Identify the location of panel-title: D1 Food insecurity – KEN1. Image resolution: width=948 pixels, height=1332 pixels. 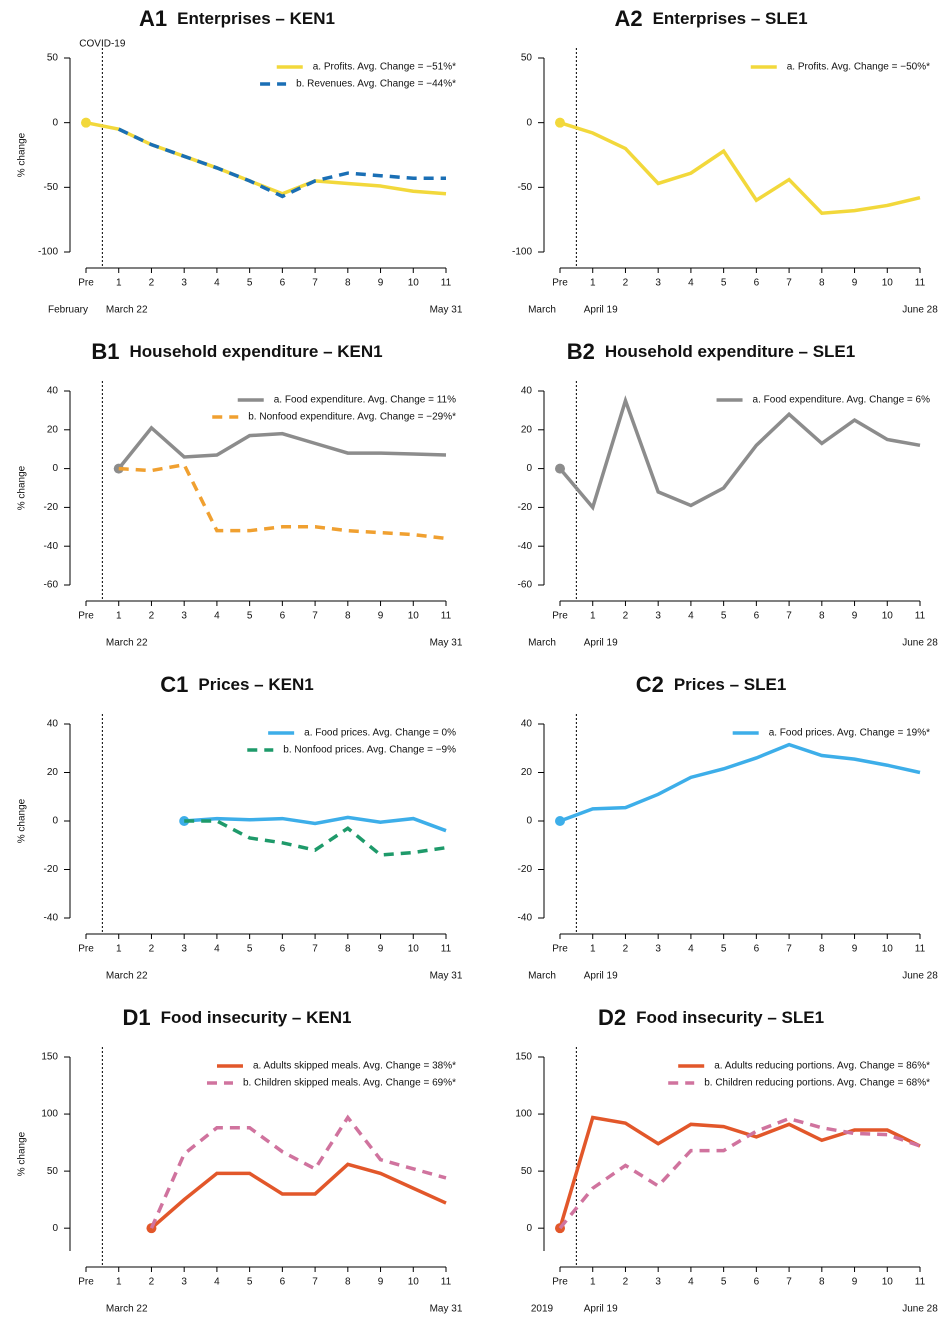
(237, 1017).